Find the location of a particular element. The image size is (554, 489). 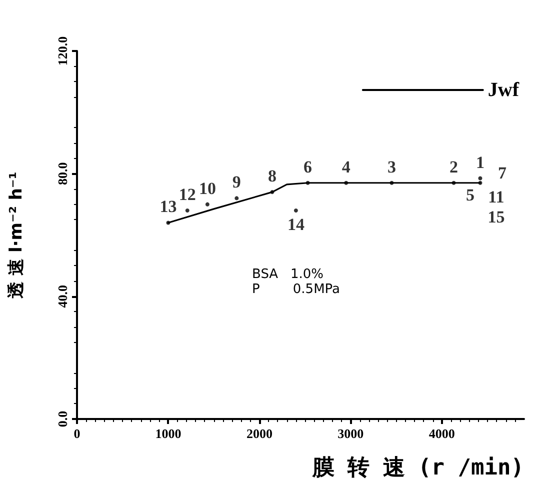

annotation: 1 is located at coordinates (480, 162).